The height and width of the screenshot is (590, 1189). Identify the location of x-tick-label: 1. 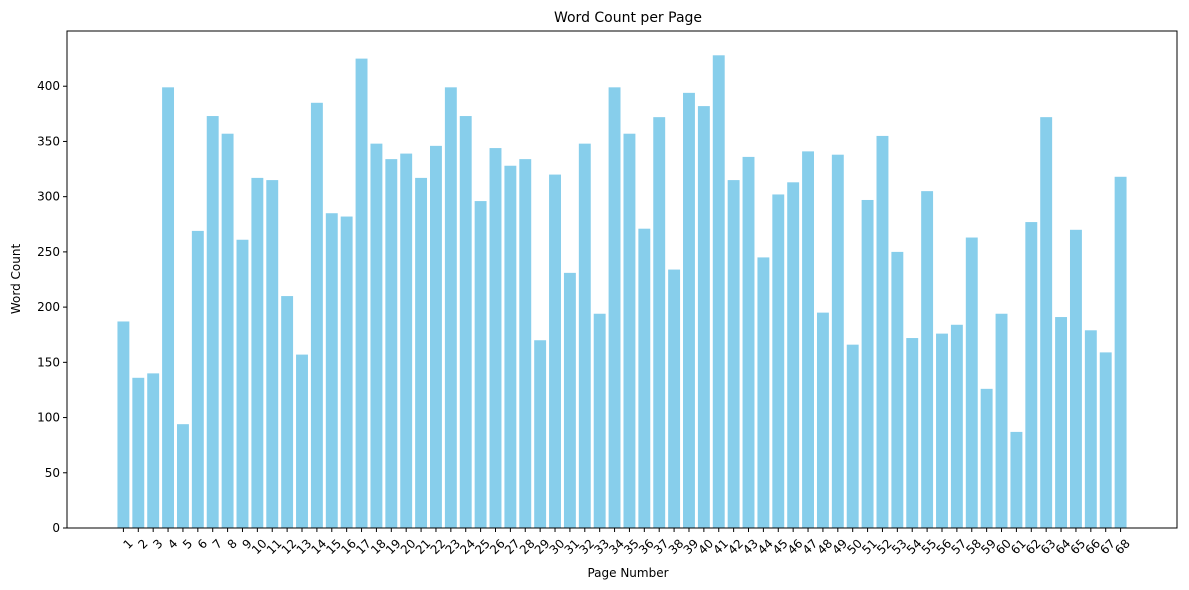
(127, 543).